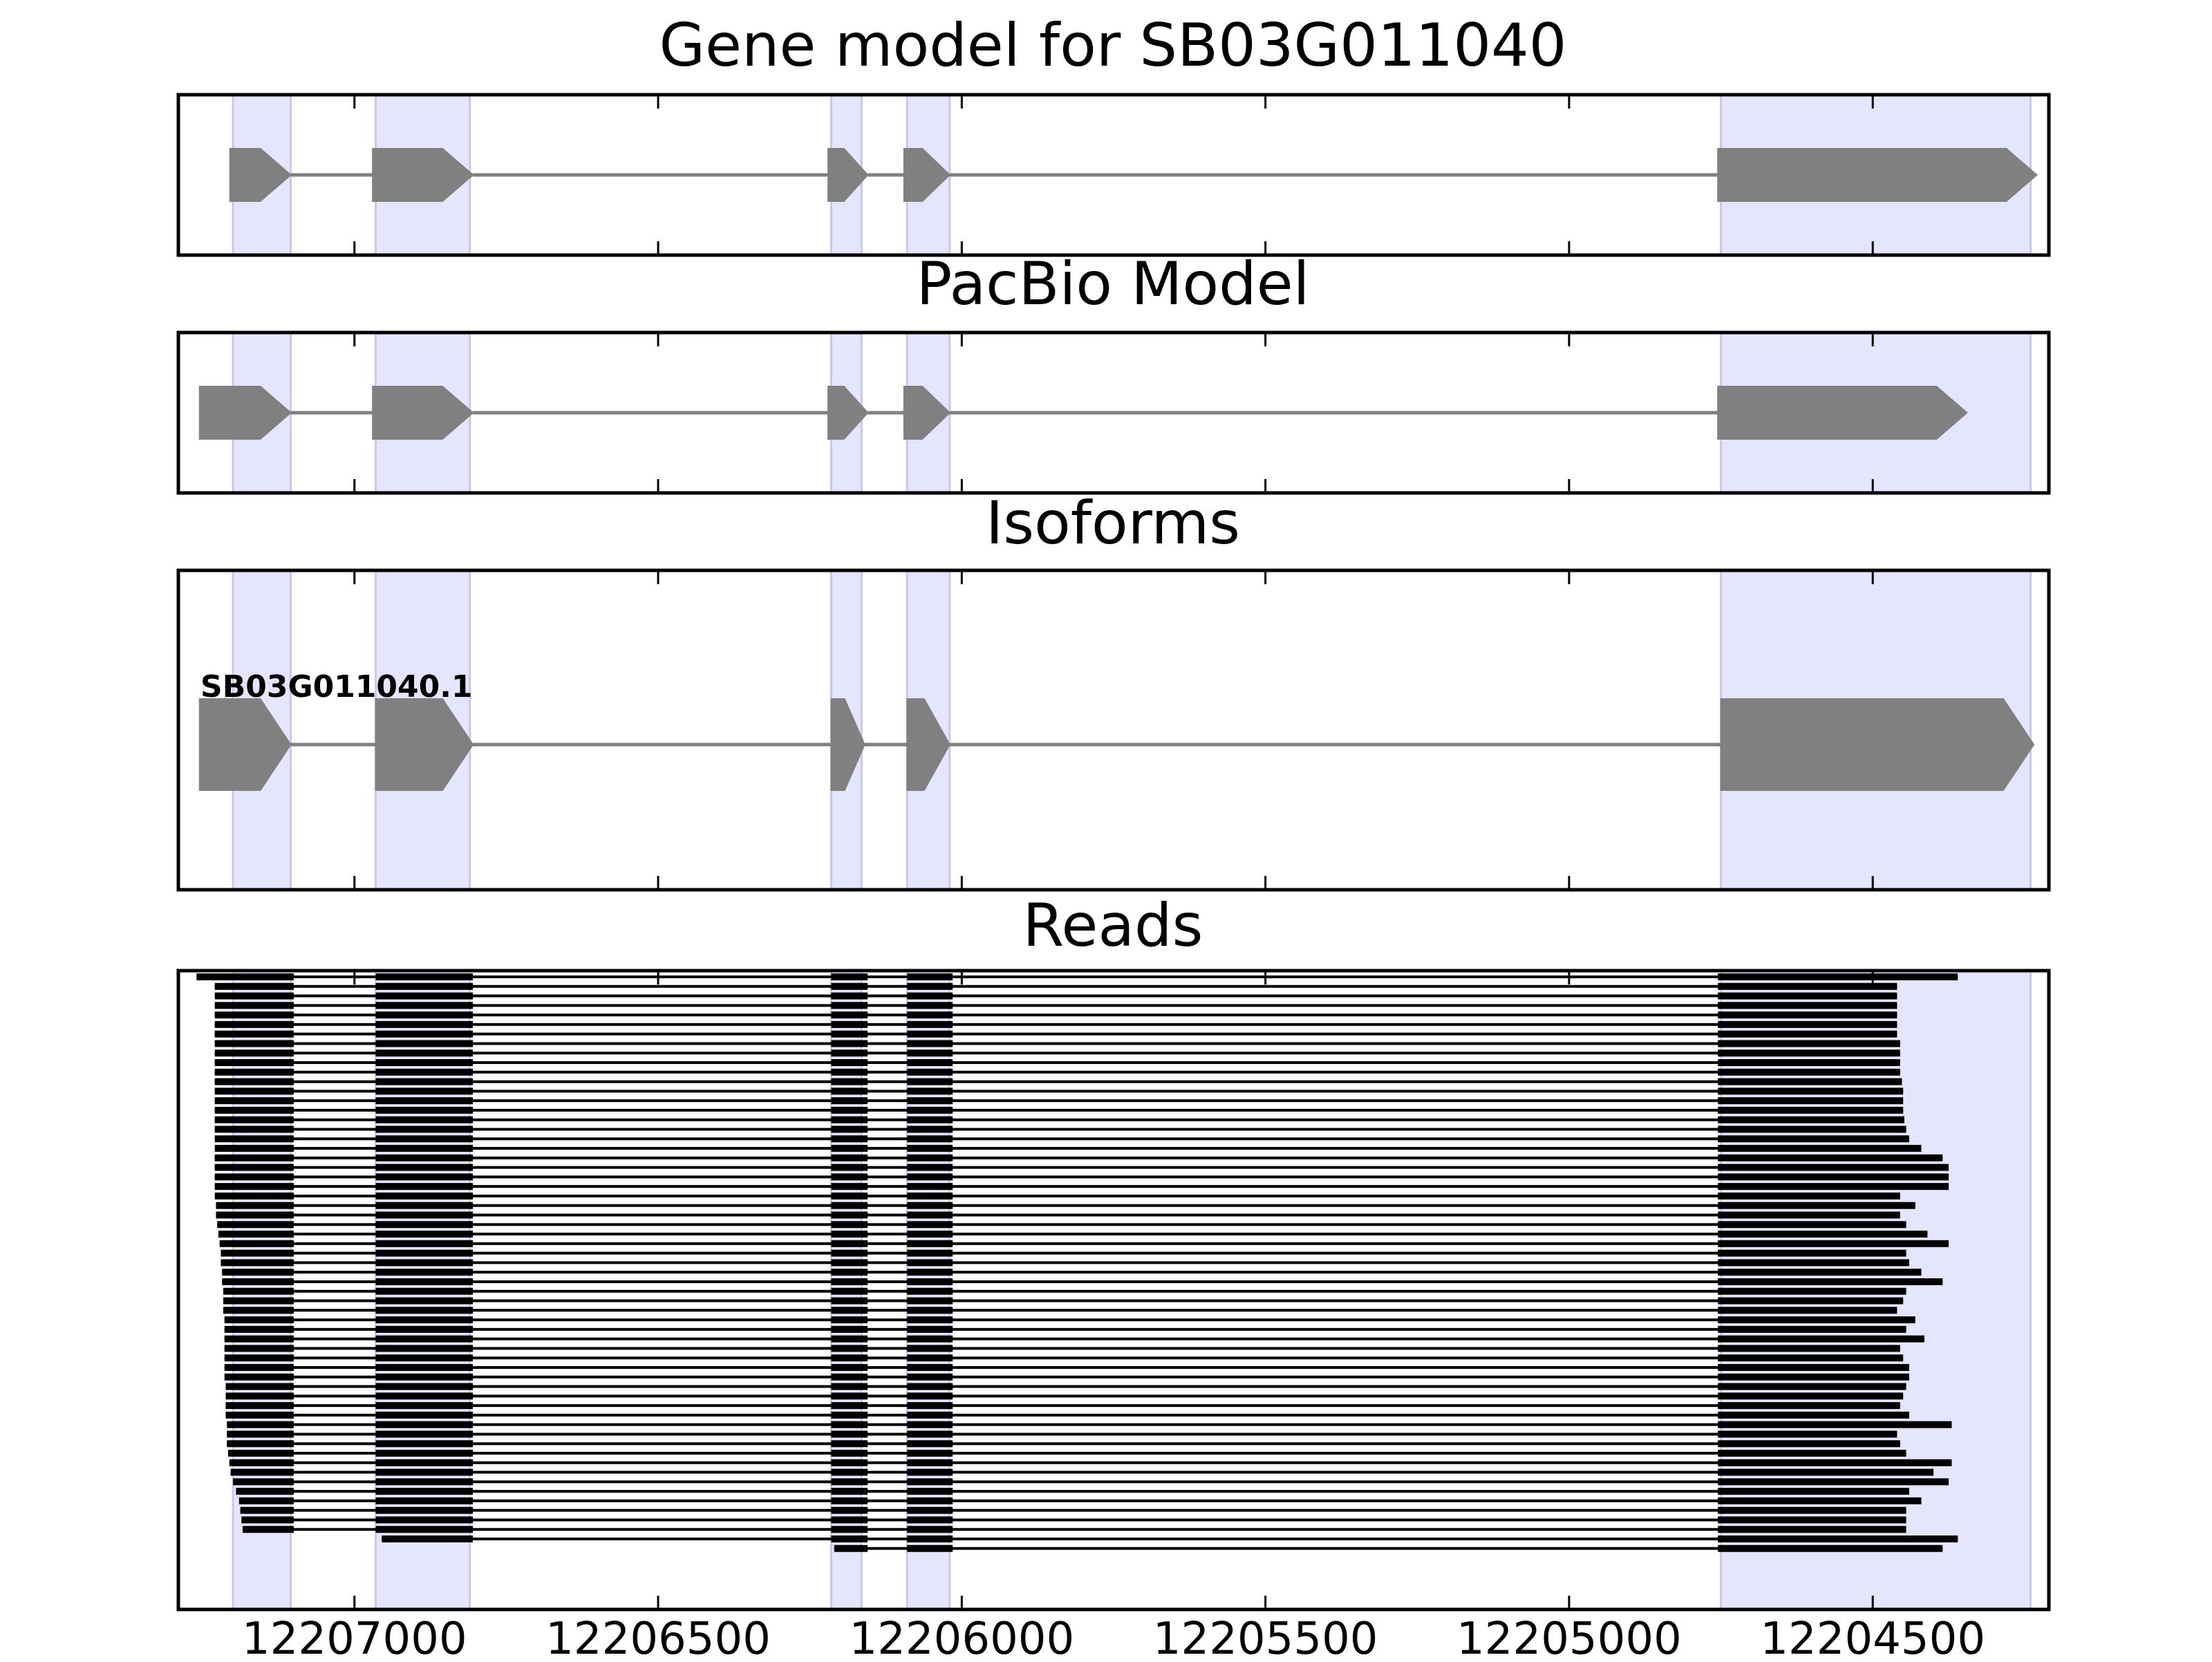 The image size is (2212, 1662). What do you see at coordinates (658, 1637) in the screenshot?
I see `x-tick-label: 12206500` at bounding box center [658, 1637].